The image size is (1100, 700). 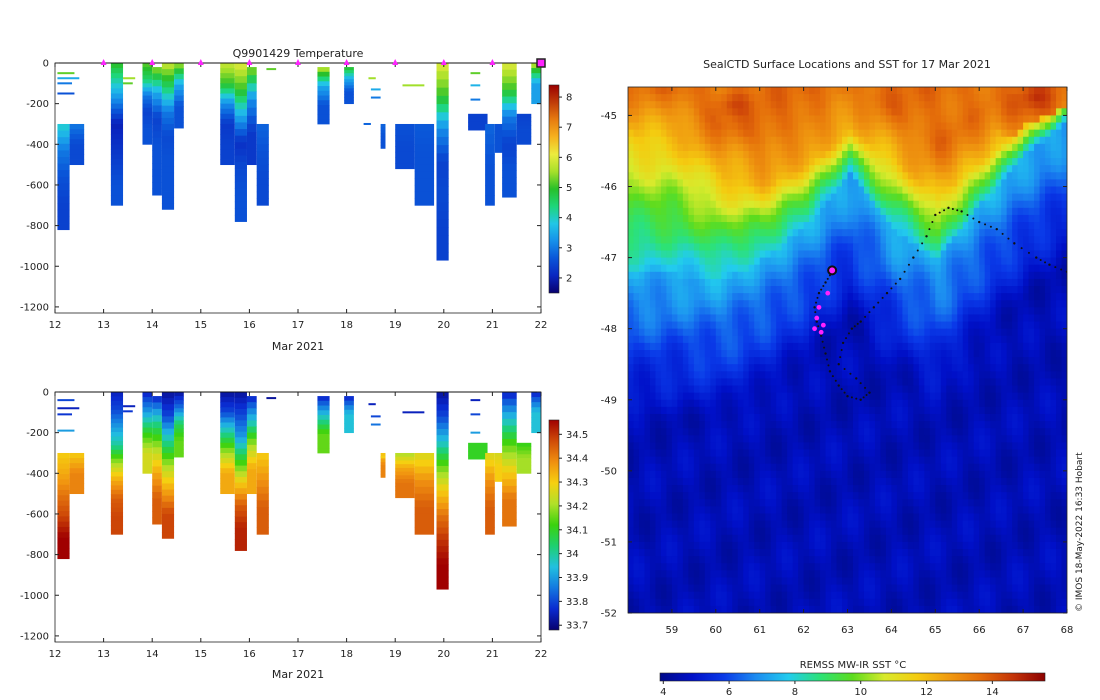 I want to click on temperature-thin-layer, so click(x=129, y=78).